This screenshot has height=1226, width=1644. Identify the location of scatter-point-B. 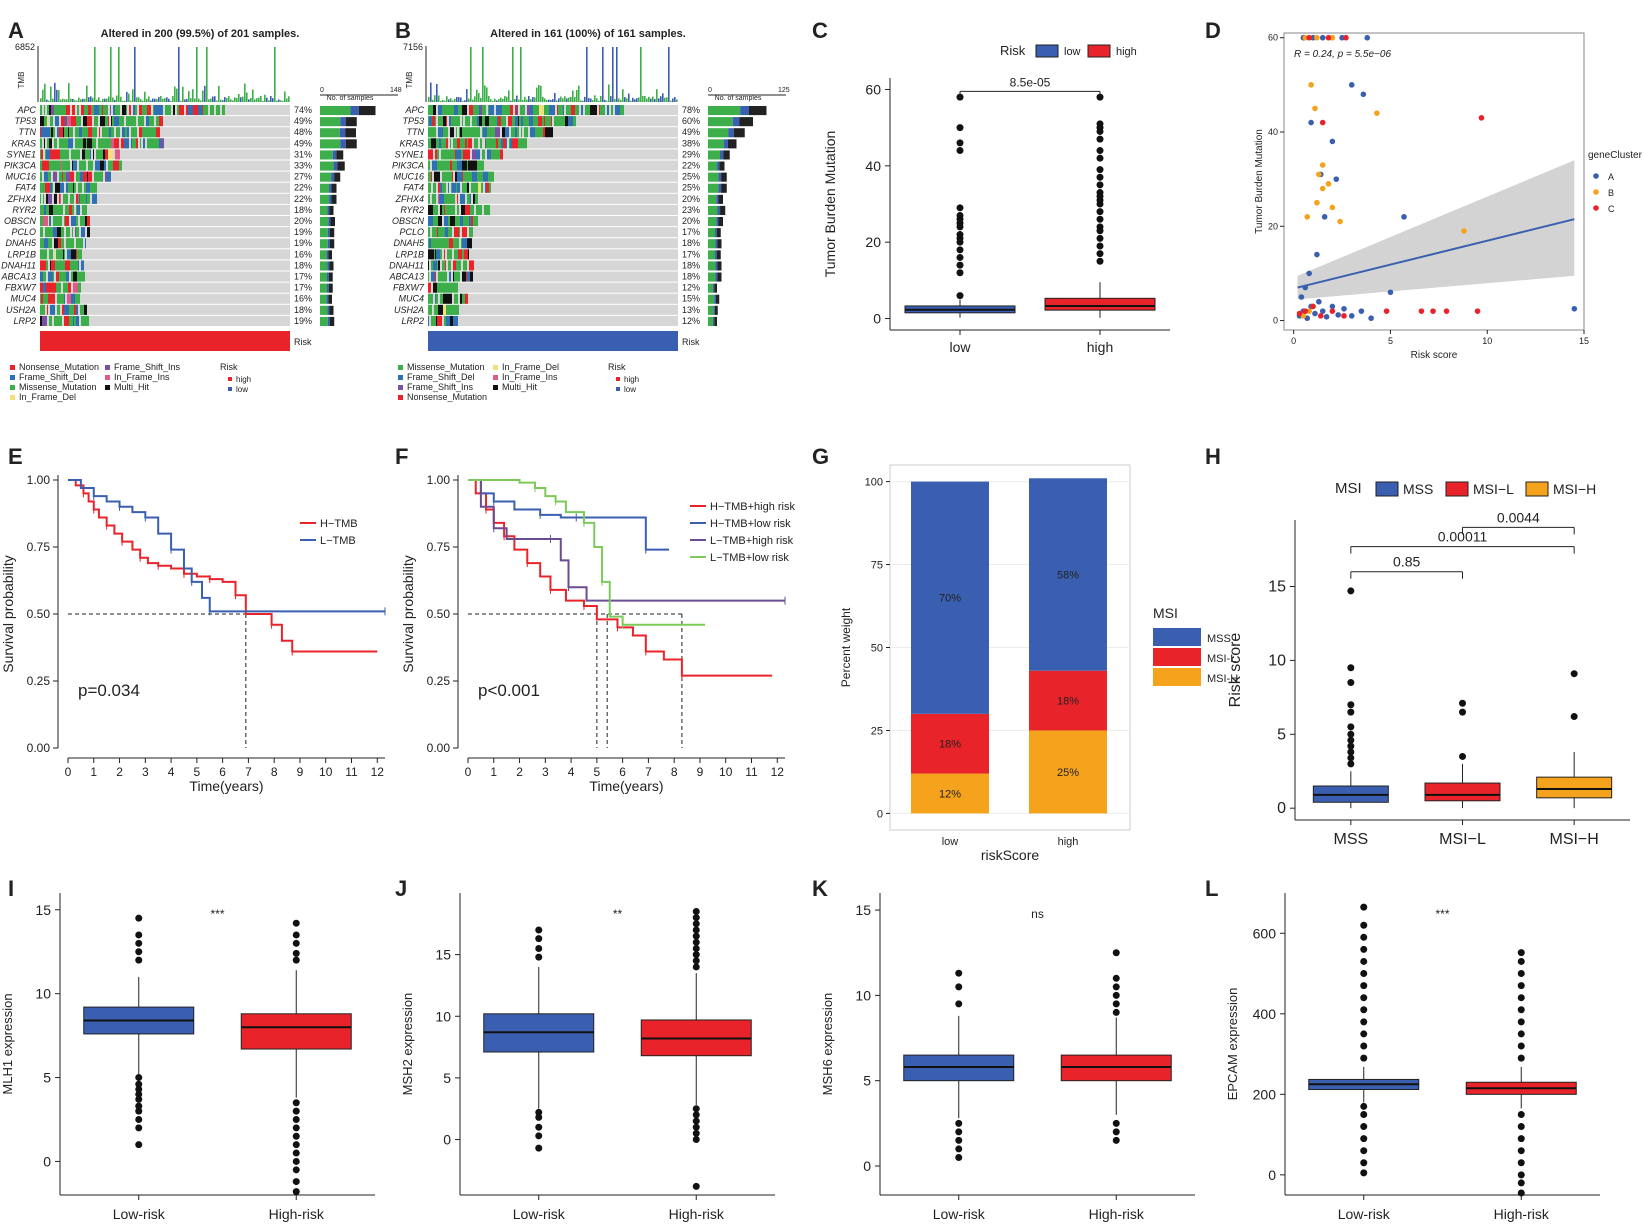
(1328, 184).